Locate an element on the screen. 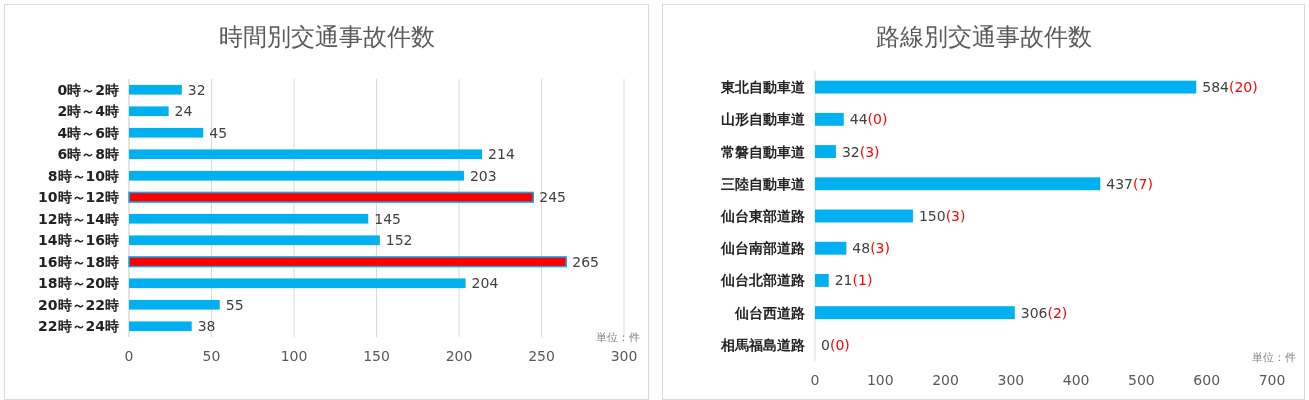 The image size is (1309, 400). x-tick-label: 50 is located at coordinates (211, 356).